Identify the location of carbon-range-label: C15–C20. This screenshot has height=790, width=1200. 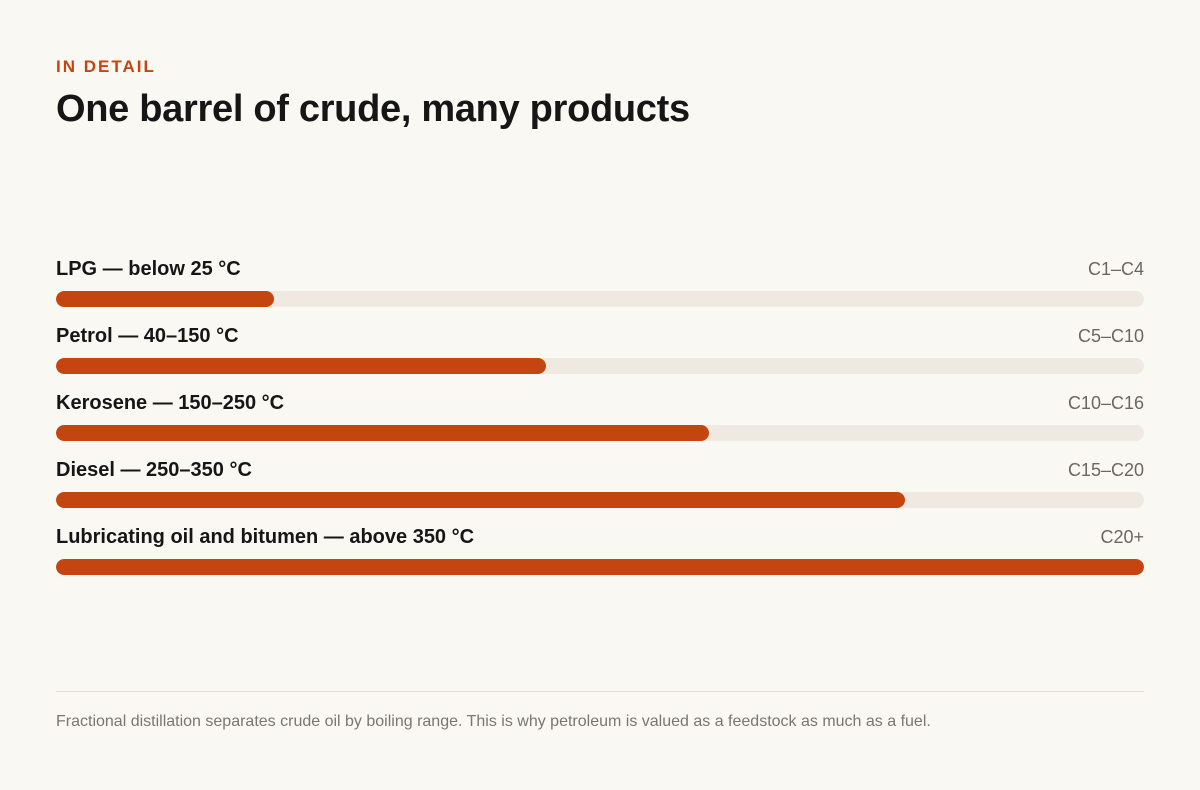
(1105, 470).